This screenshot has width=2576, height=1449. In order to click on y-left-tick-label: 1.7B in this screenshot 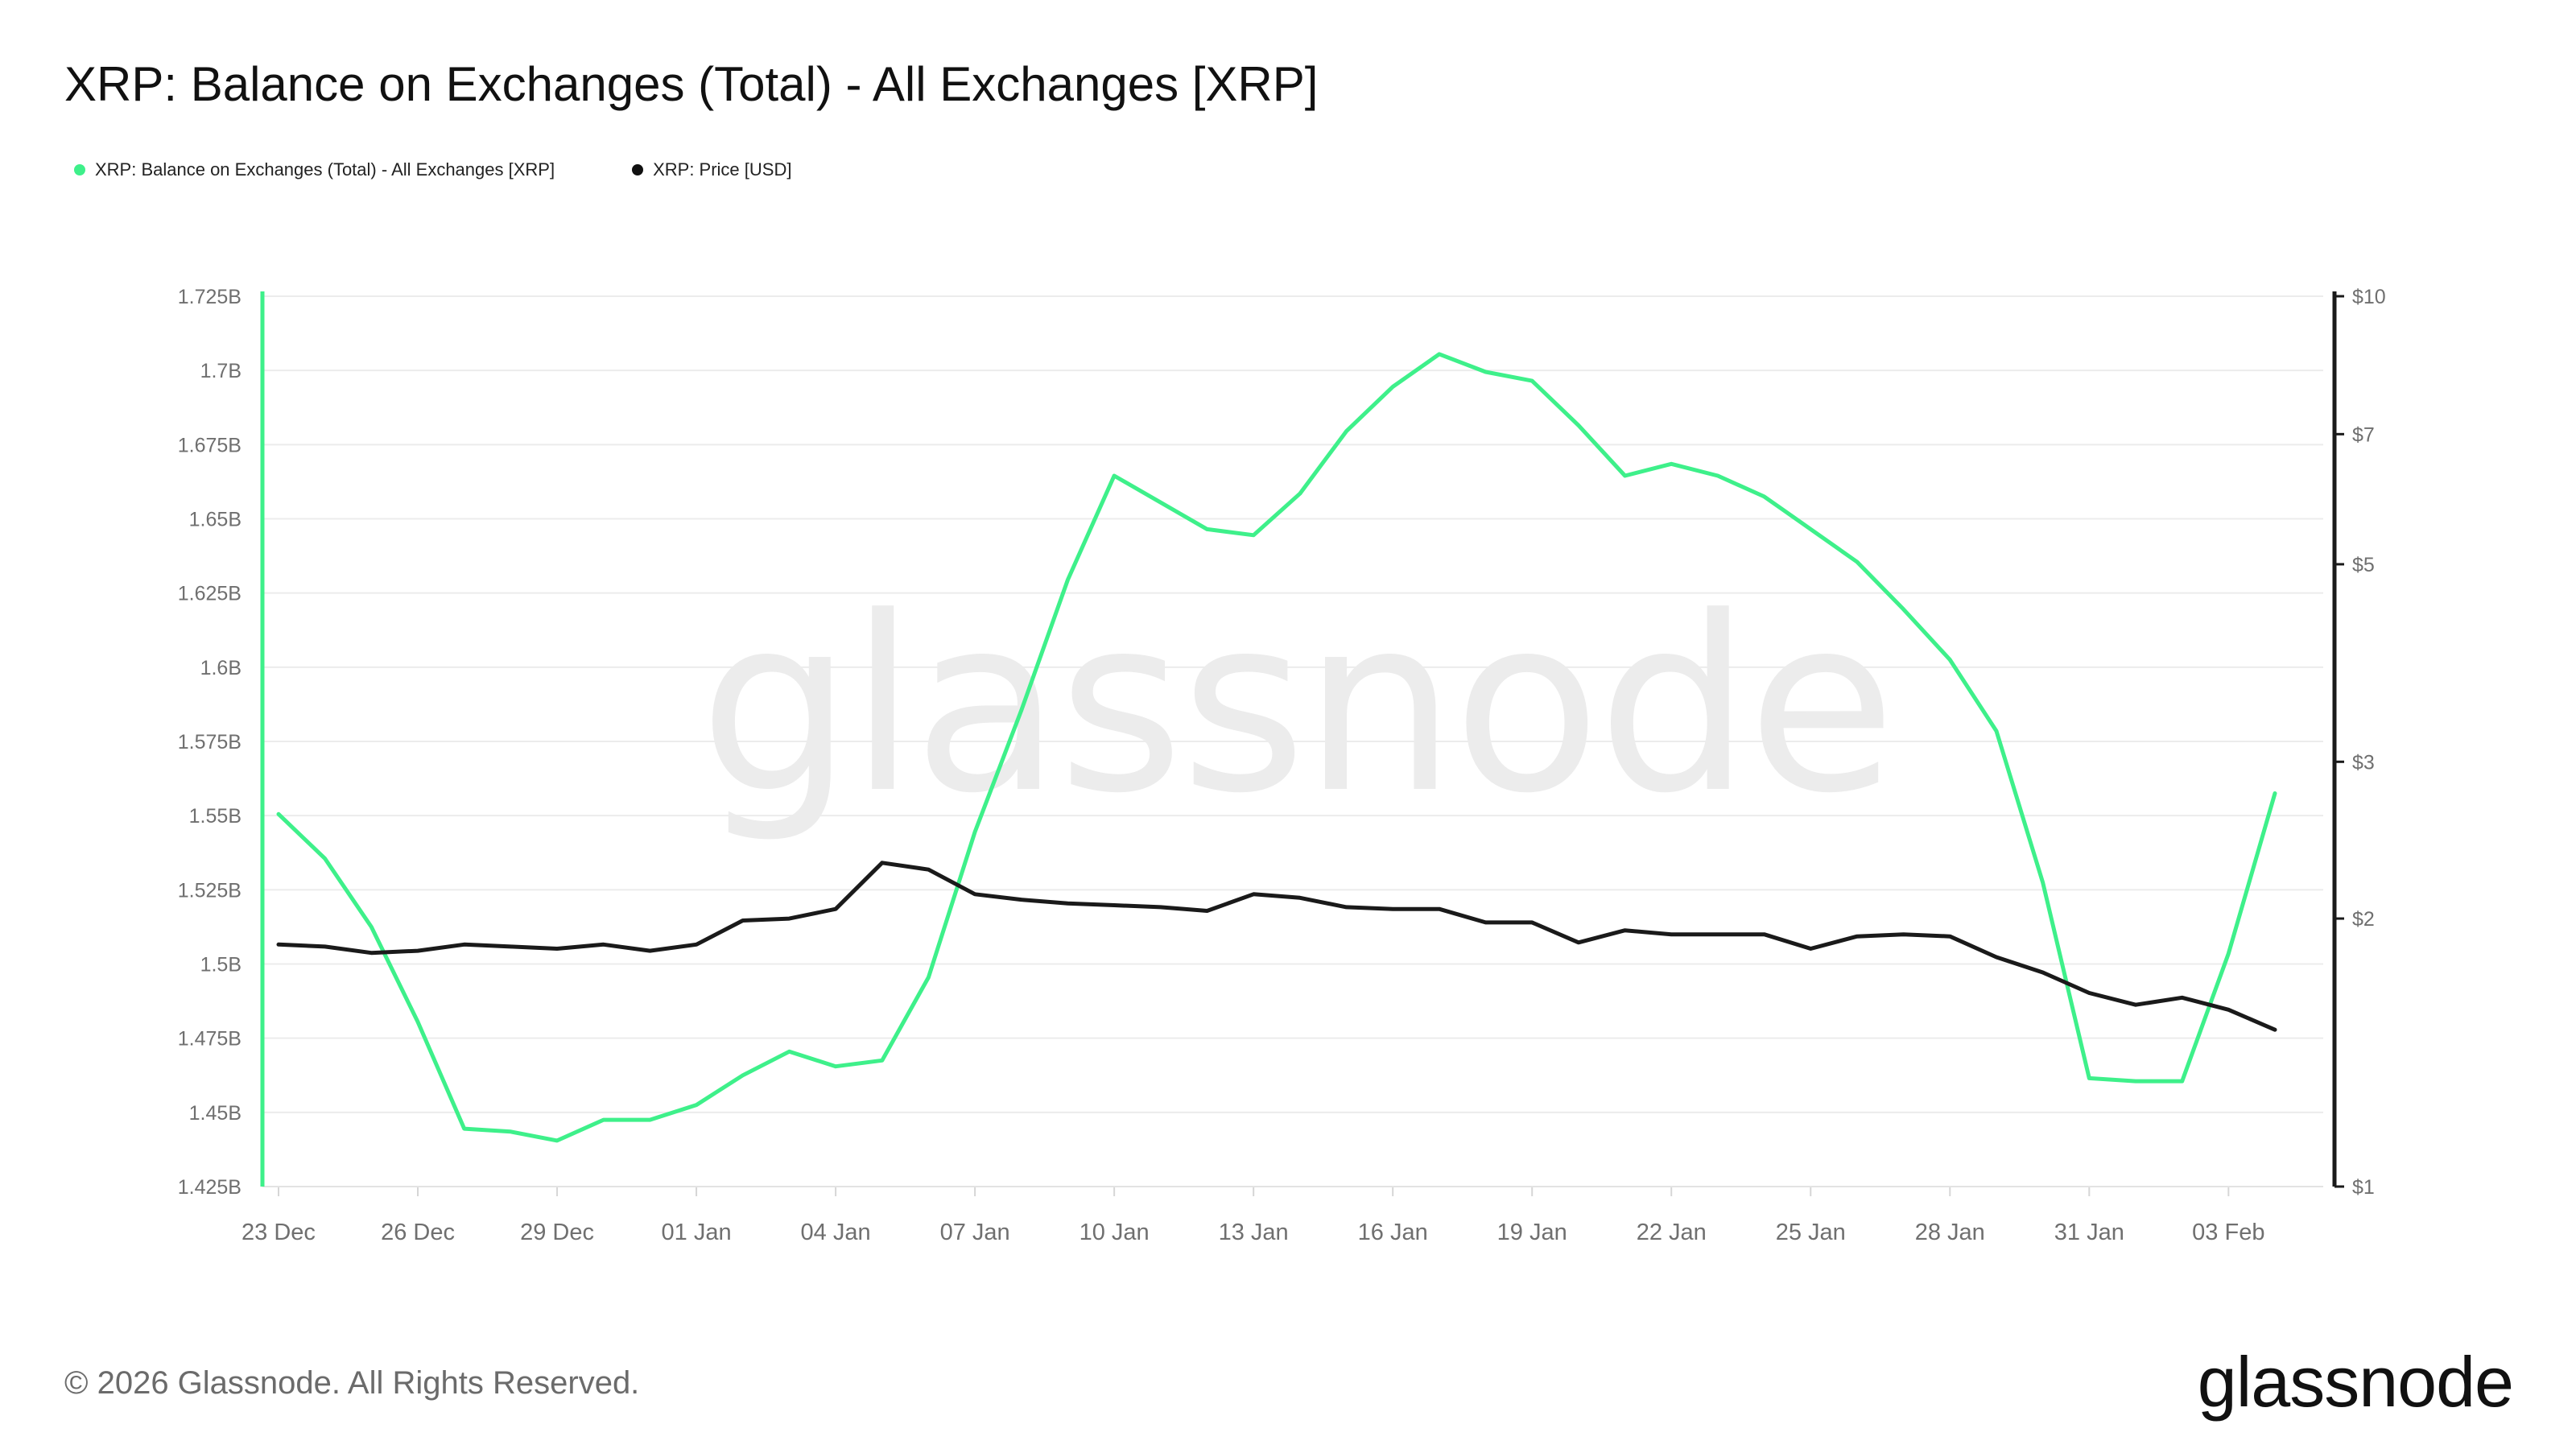, I will do `click(221, 371)`.